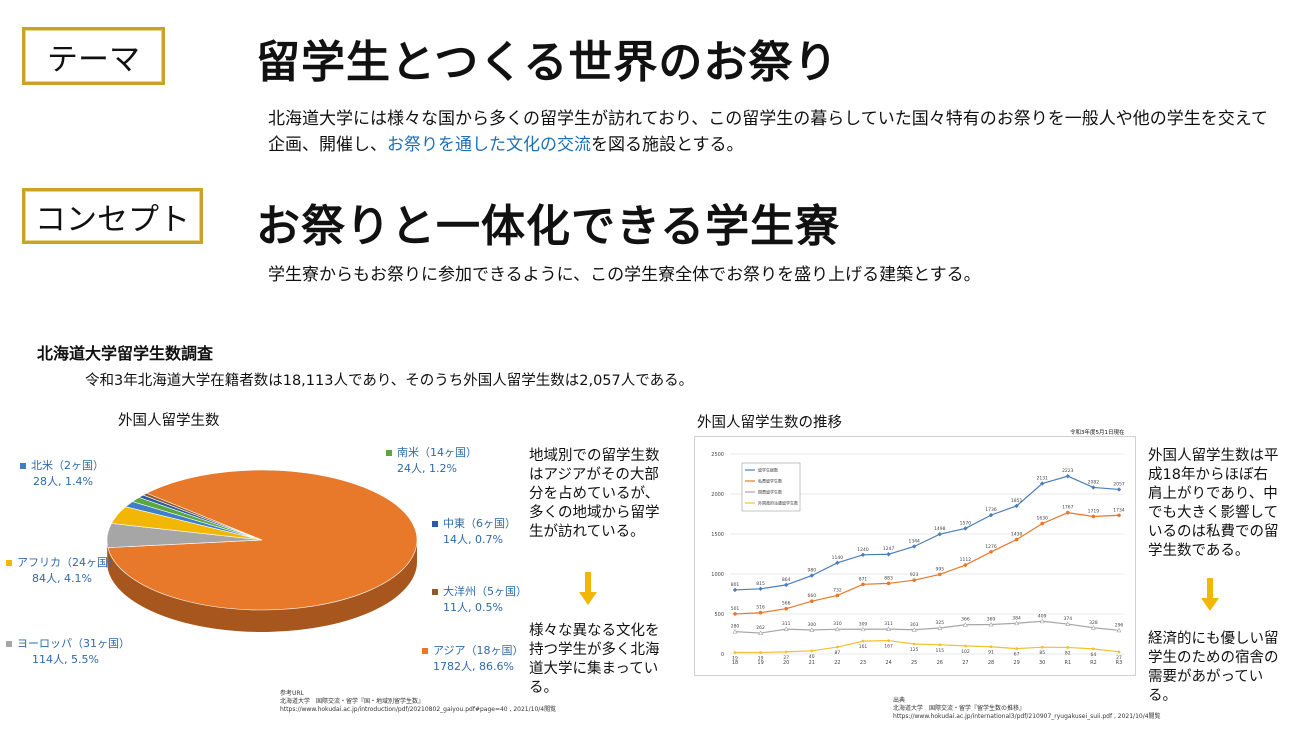 This screenshot has width=1300, height=731. Describe the element at coordinates (1119, 625) in the screenshot. I see `data-label: 296` at that location.